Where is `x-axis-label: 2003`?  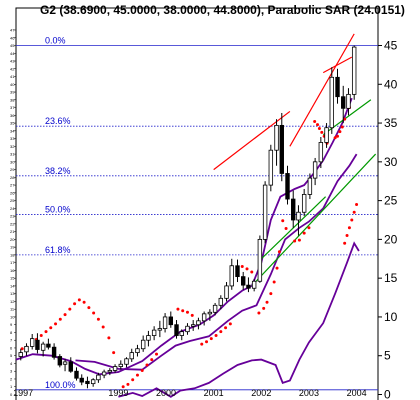 x-axis-label: 2003 is located at coordinates (309, 393).